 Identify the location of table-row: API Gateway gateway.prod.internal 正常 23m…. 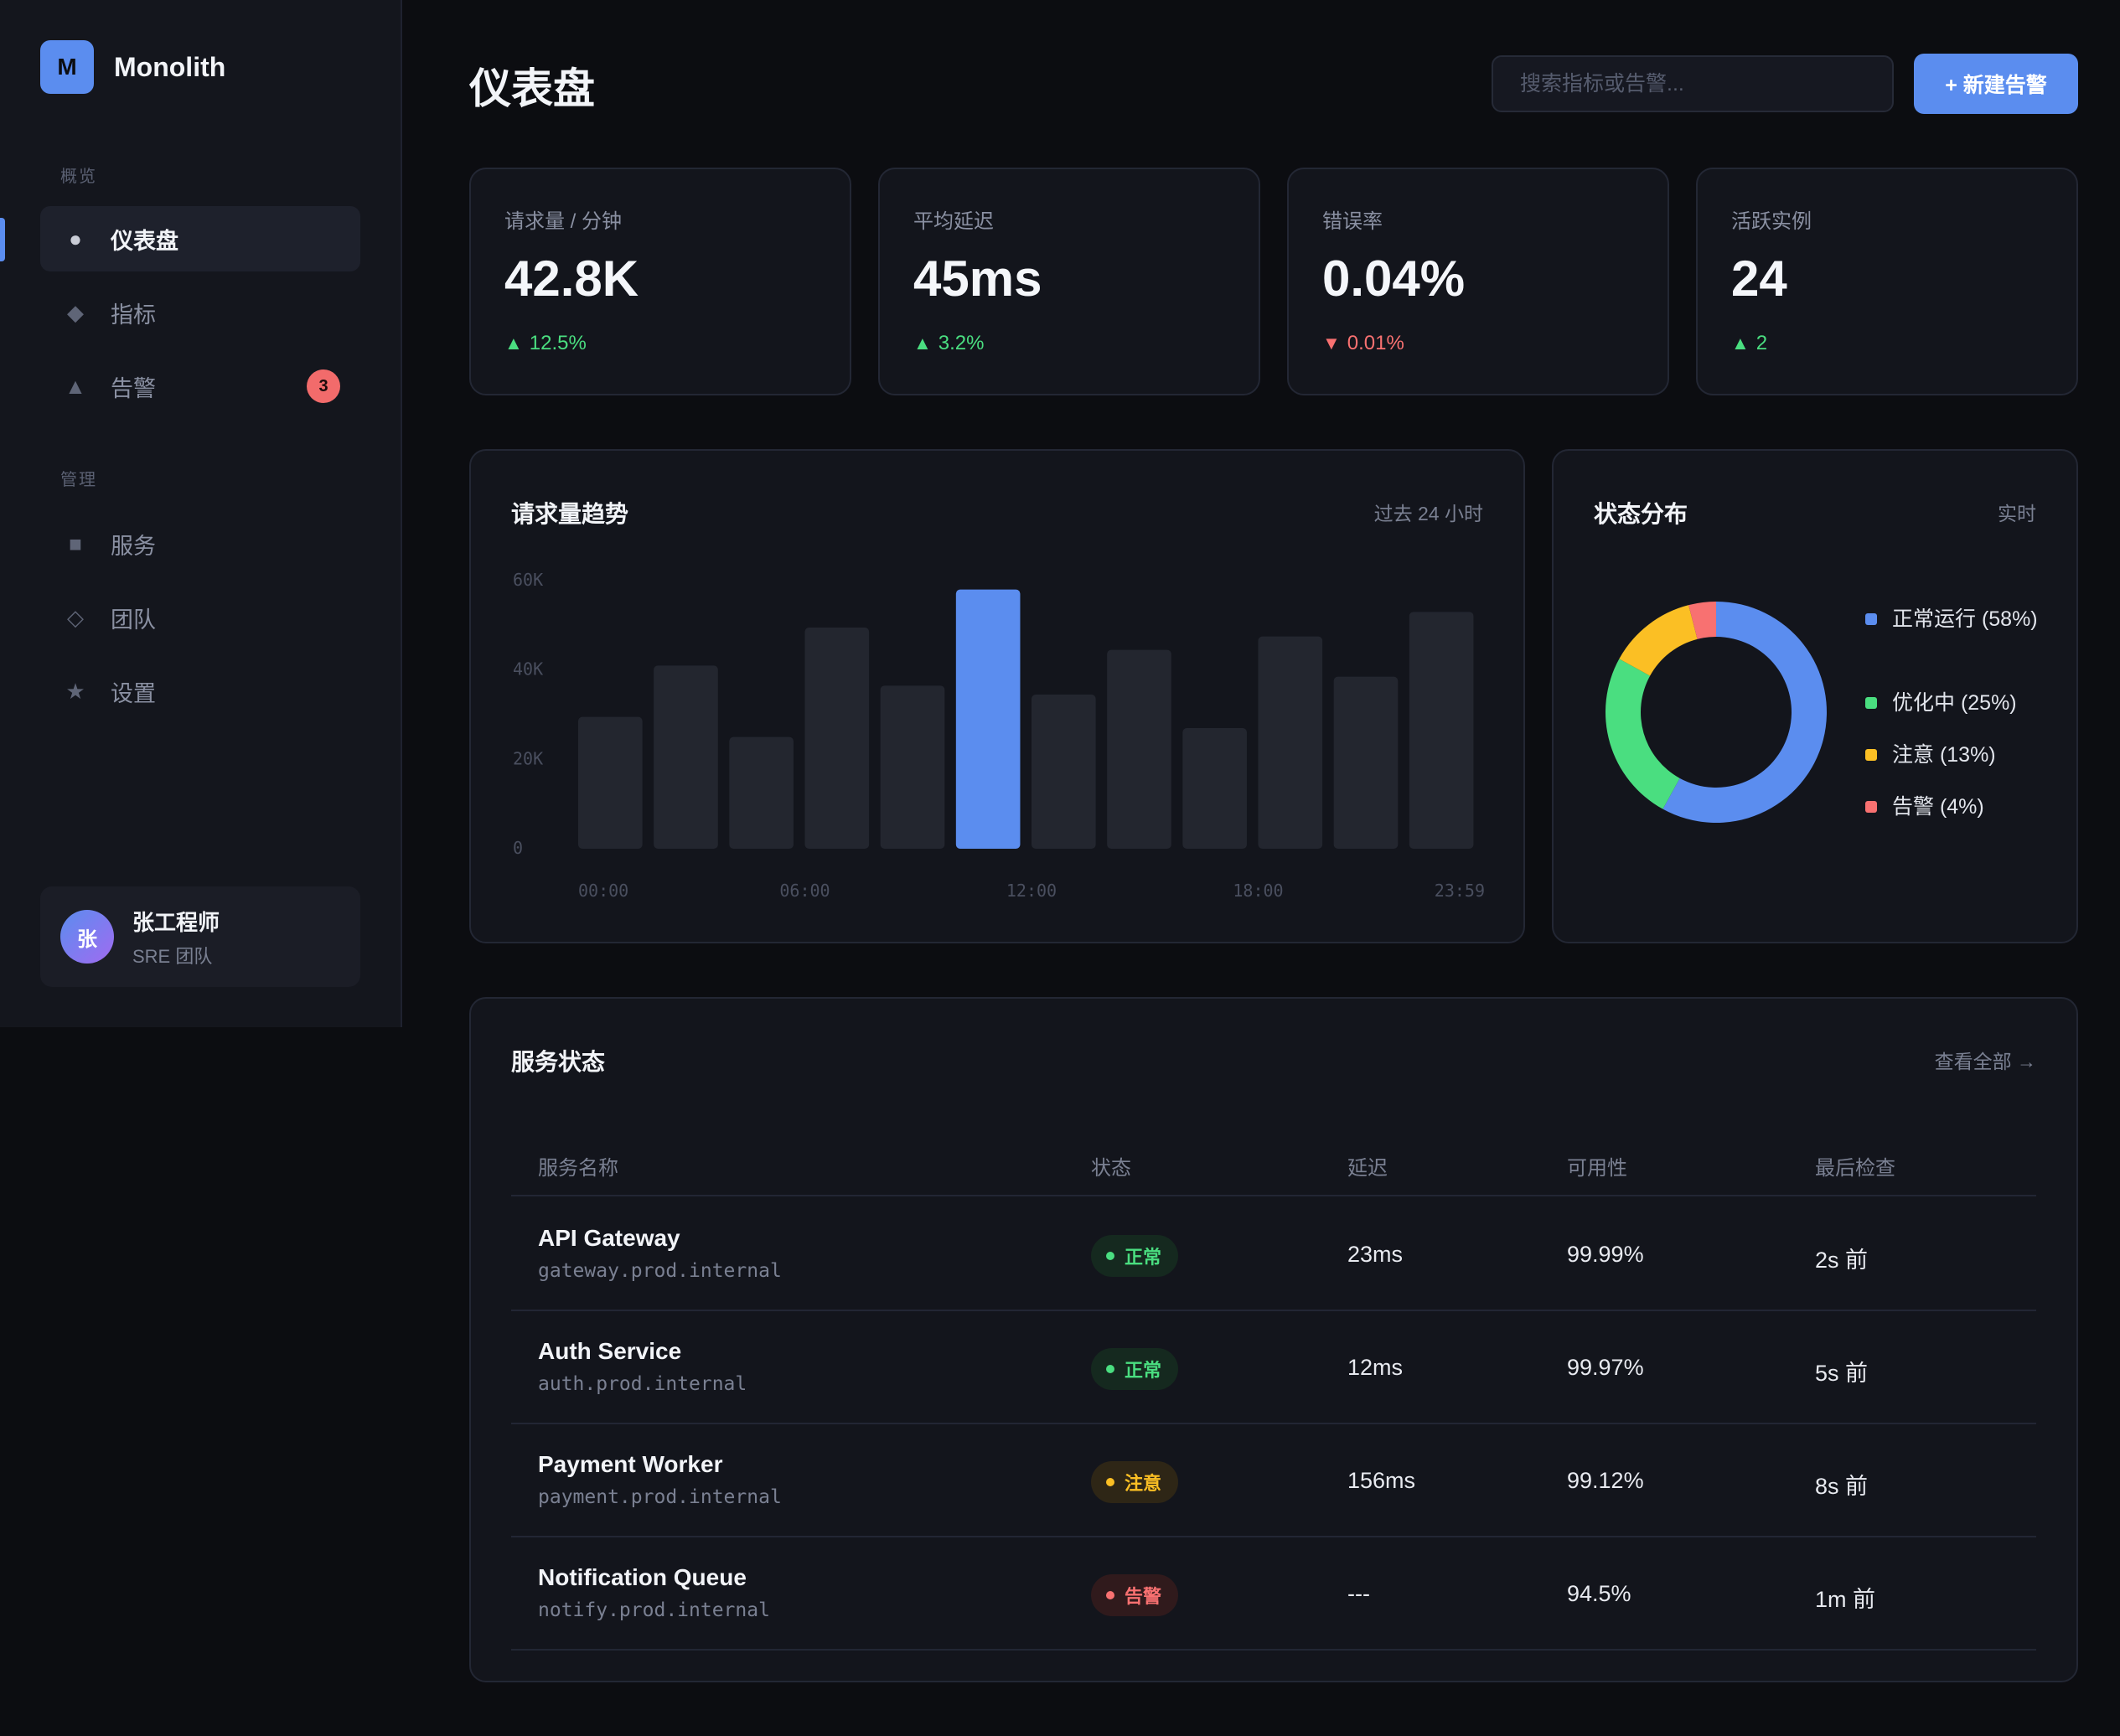
(1273, 1255).